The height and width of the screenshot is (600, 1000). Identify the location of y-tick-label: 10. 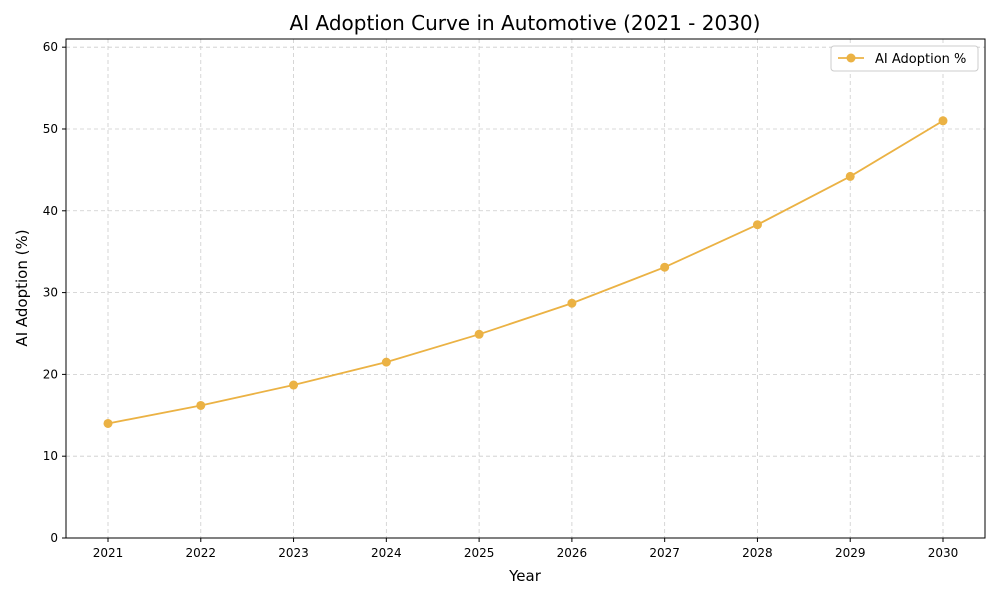
(50, 456).